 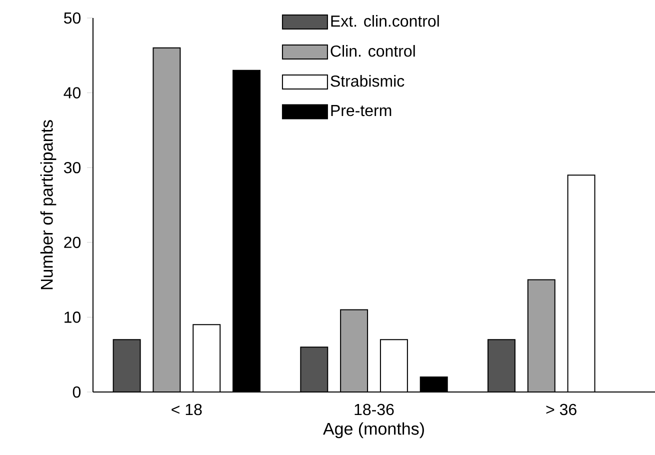 I want to click on y-tick-label: 50, so click(x=72, y=18).